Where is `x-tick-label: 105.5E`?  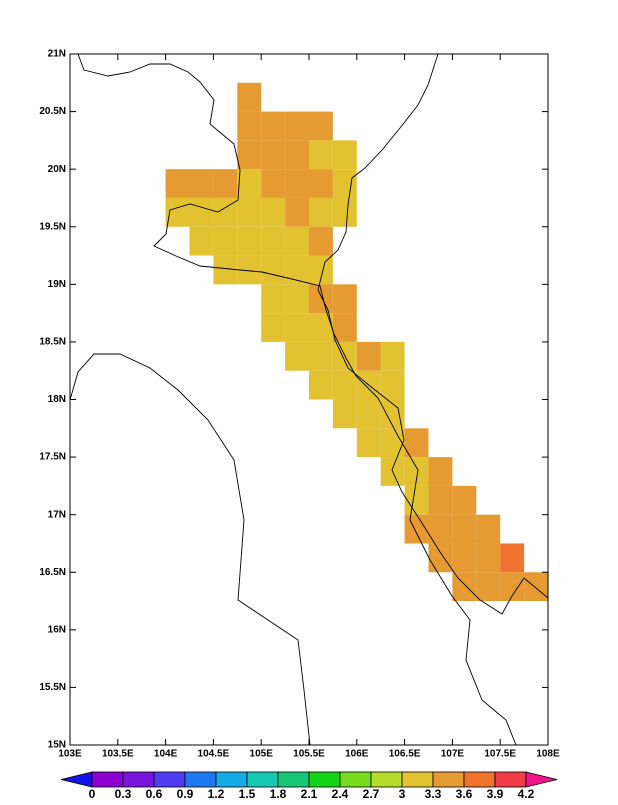 x-tick-label: 105.5E is located at coordinates (309, 754).